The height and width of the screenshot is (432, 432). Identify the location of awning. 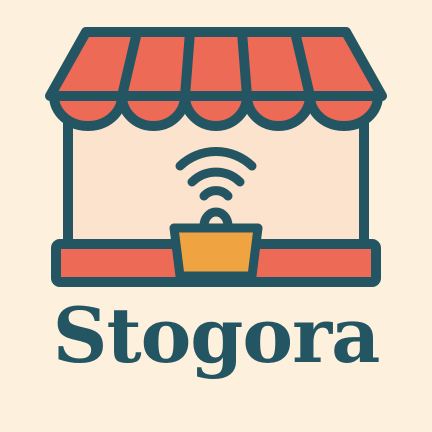
(216, 64).